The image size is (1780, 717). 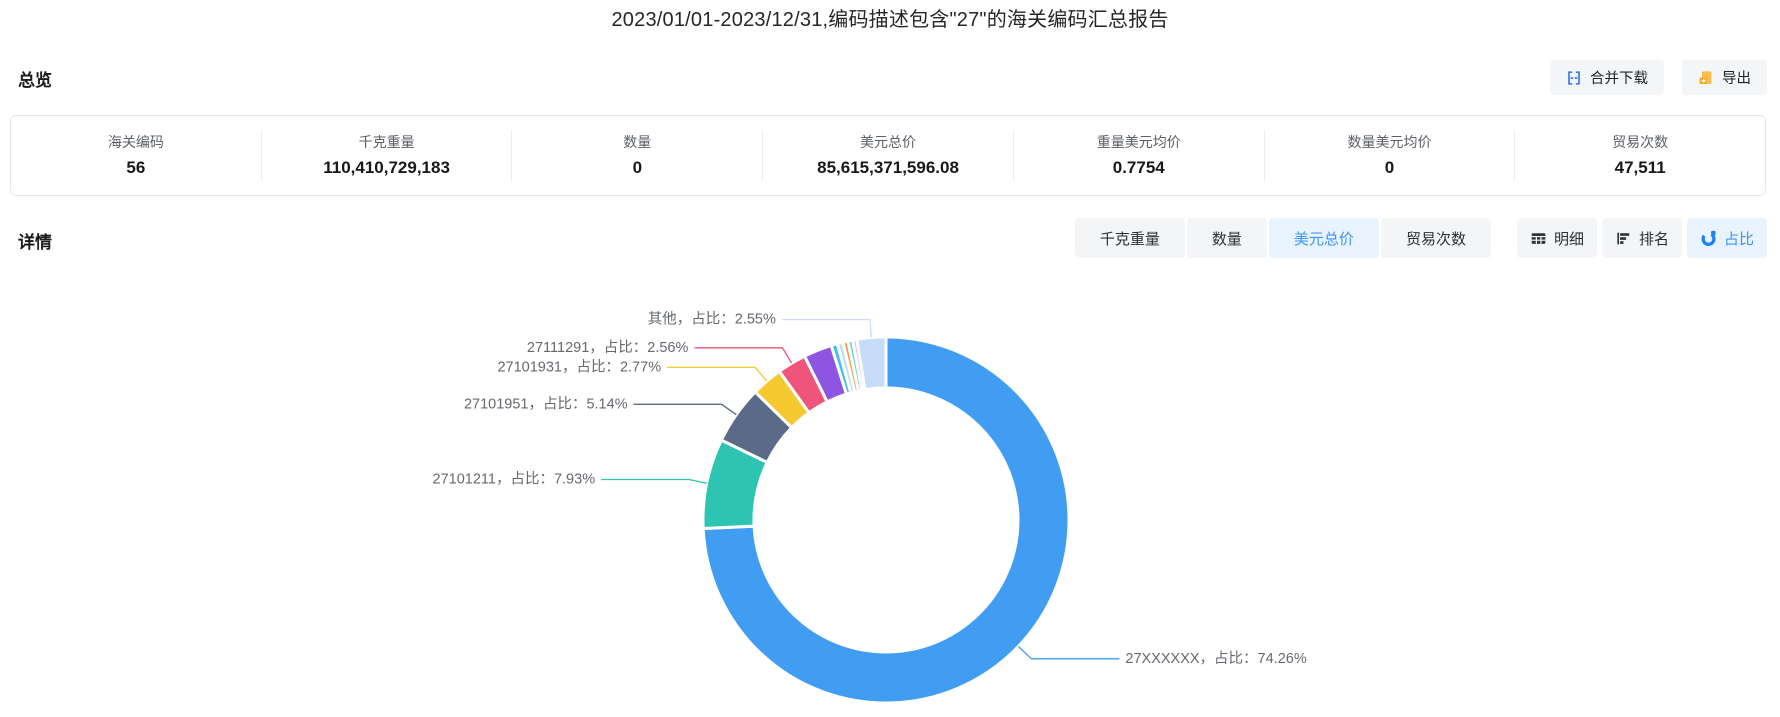 I want to click on view-tab-1: 明细, so click(x=1556, y=238).